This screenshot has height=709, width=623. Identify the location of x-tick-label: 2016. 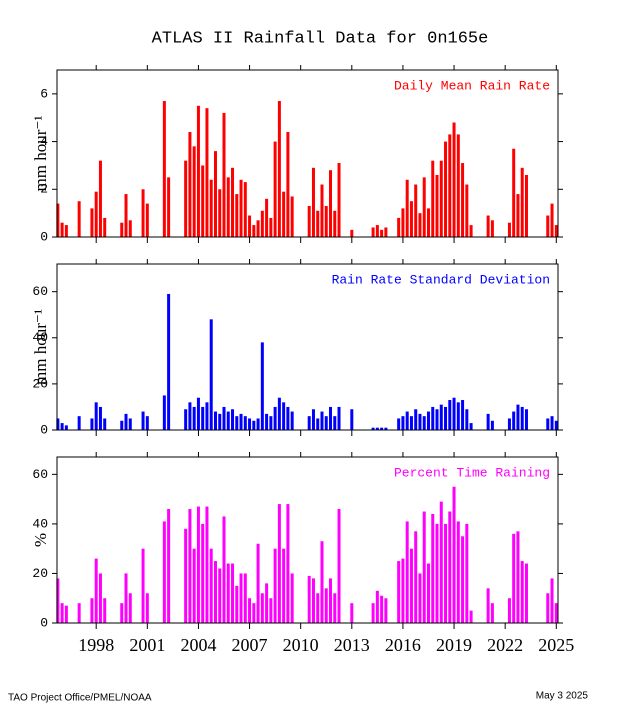
(403, 645).